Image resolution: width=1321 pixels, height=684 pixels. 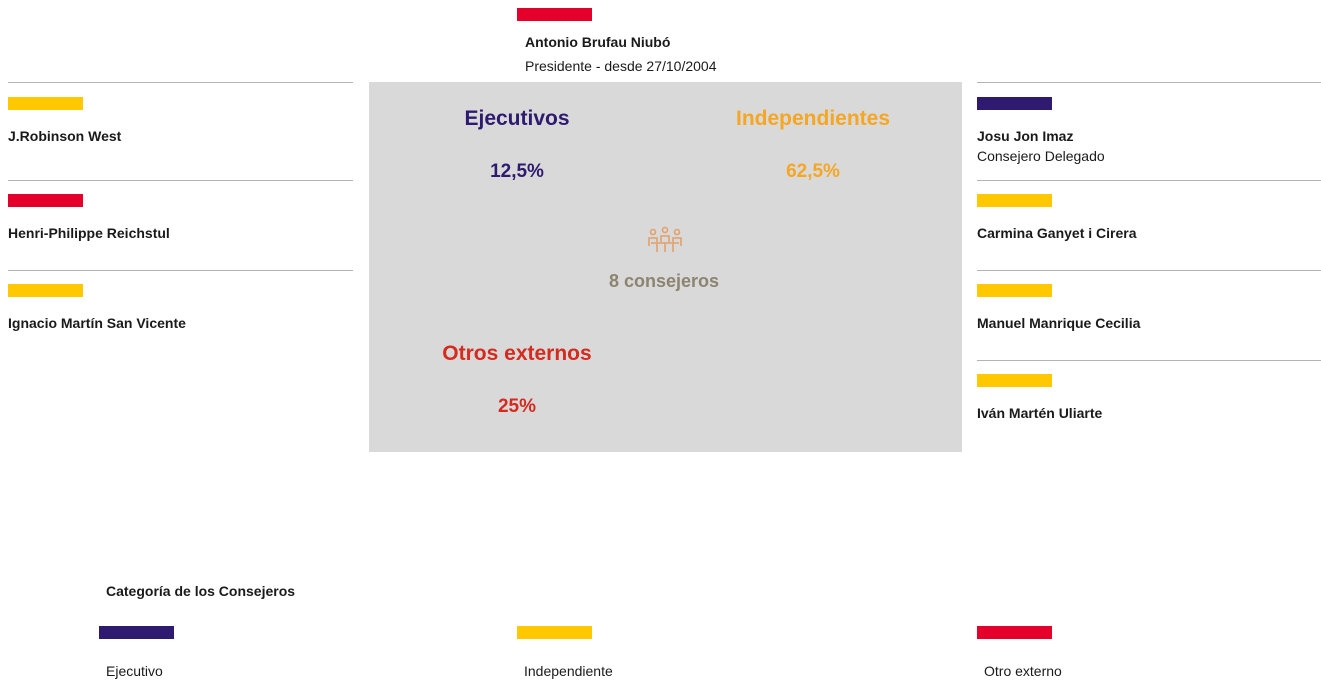 I want to click on legend-label: Ejecutivo, so click(x=134, y=671).